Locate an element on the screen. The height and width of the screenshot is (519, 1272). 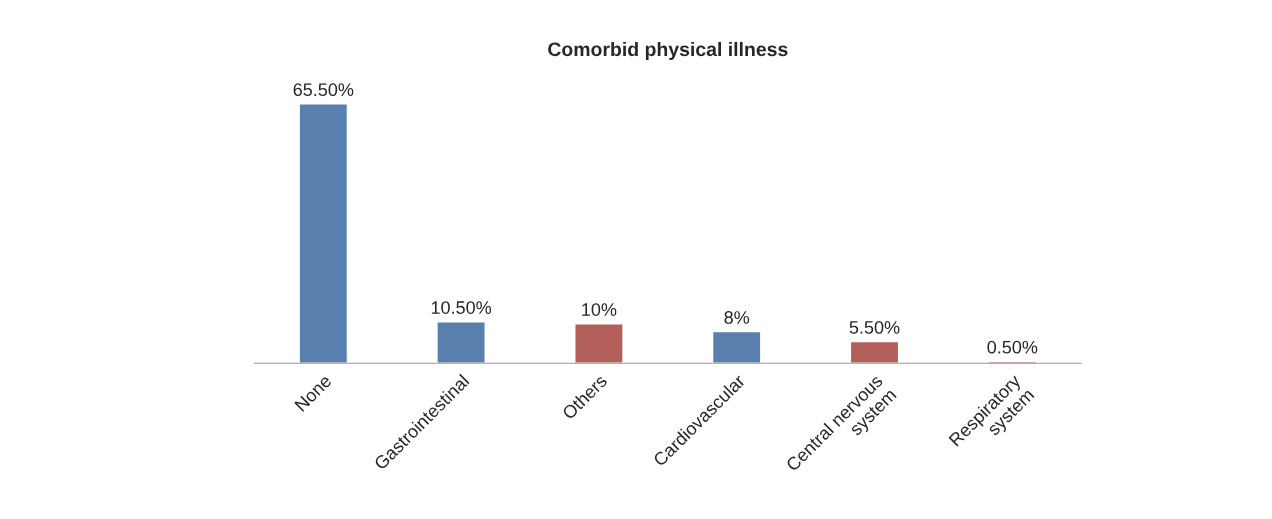
data-label: 8% is located at coordinates (737, 317).